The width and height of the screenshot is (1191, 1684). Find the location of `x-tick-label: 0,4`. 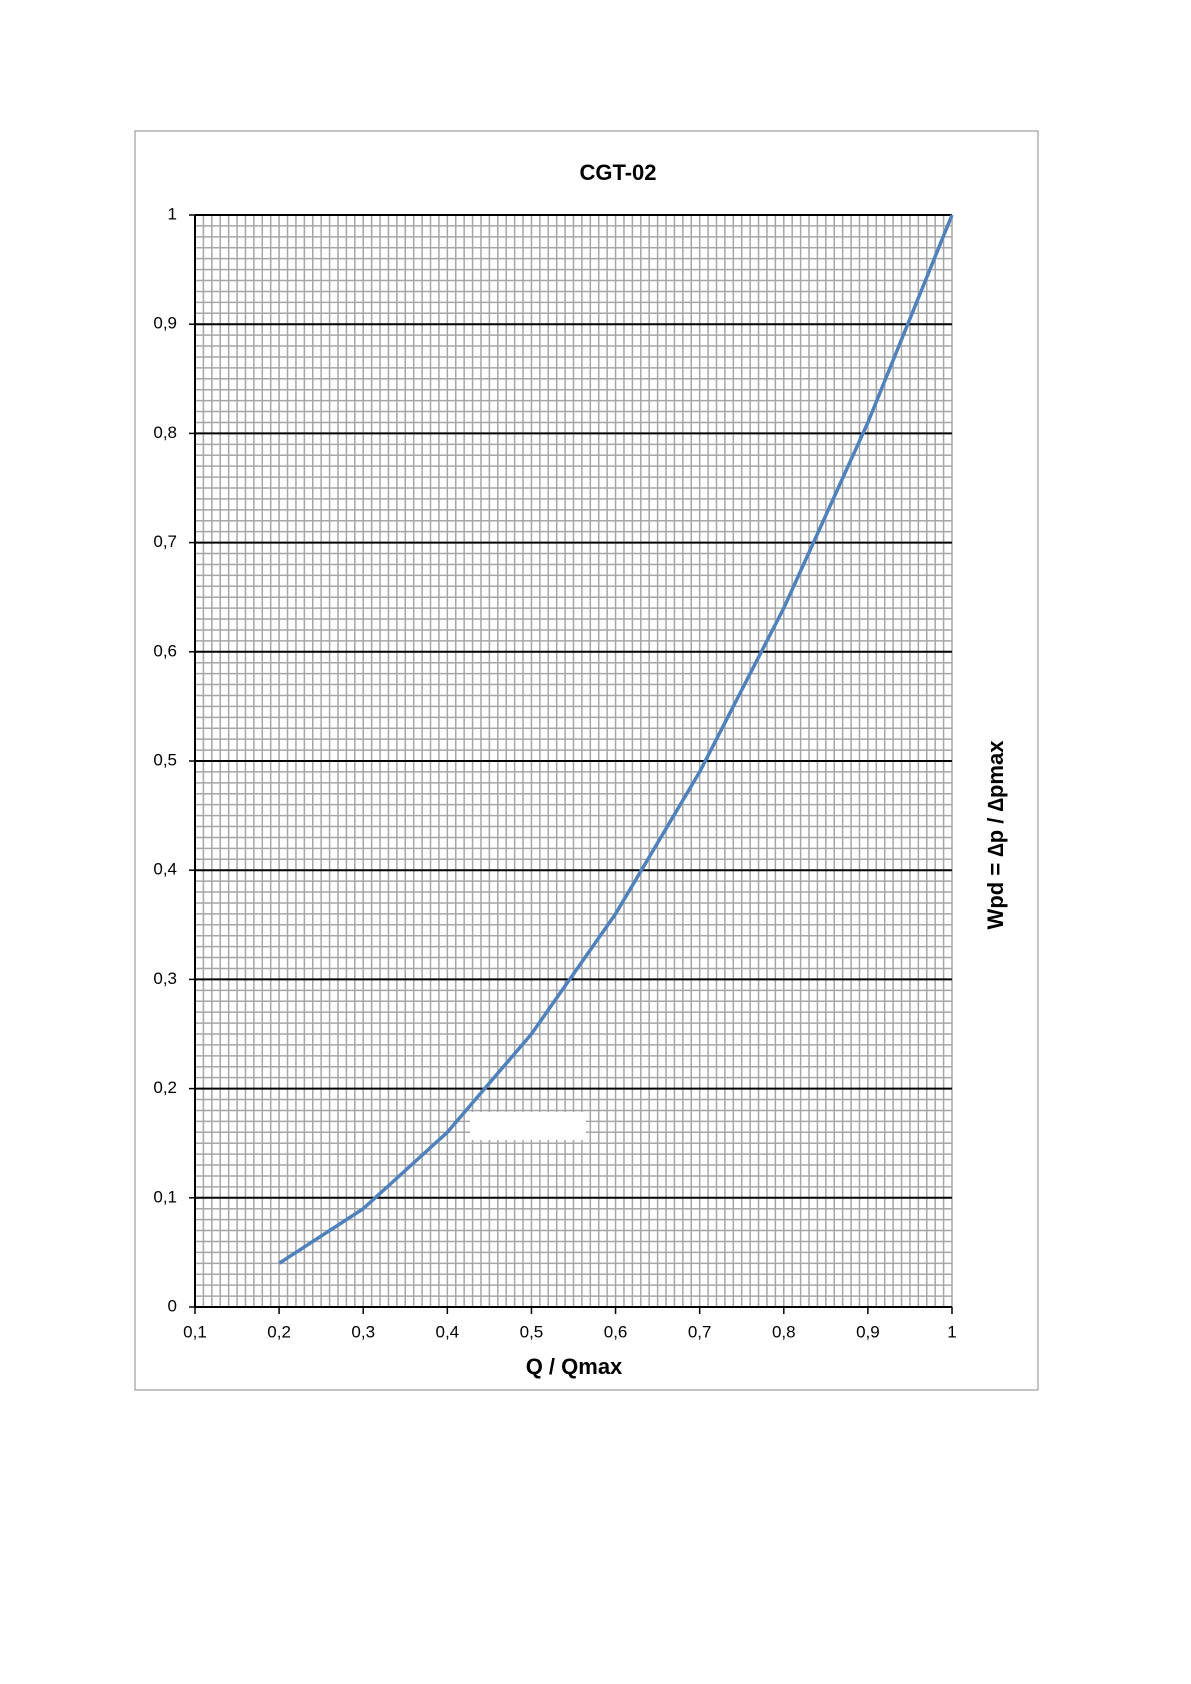

x-tick-label: 0,4 is located at coordinates (448, 1331).